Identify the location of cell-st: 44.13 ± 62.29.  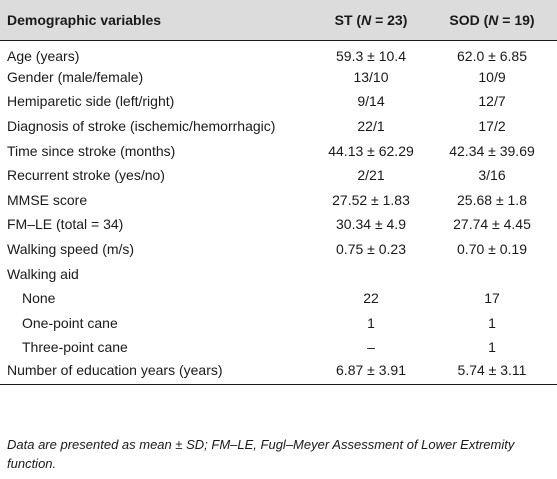
(371, 150).